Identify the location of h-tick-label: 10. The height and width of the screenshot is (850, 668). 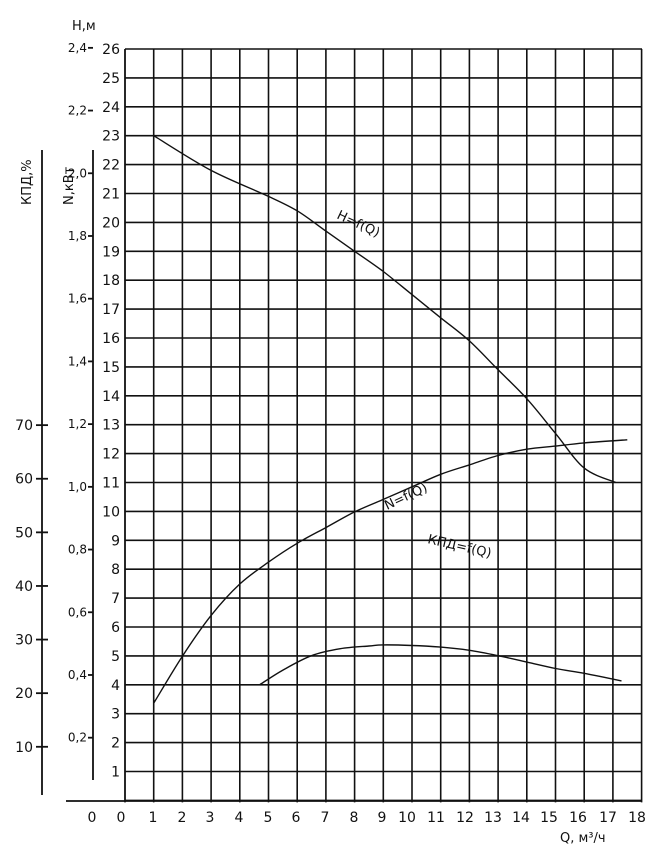
(111, 512).